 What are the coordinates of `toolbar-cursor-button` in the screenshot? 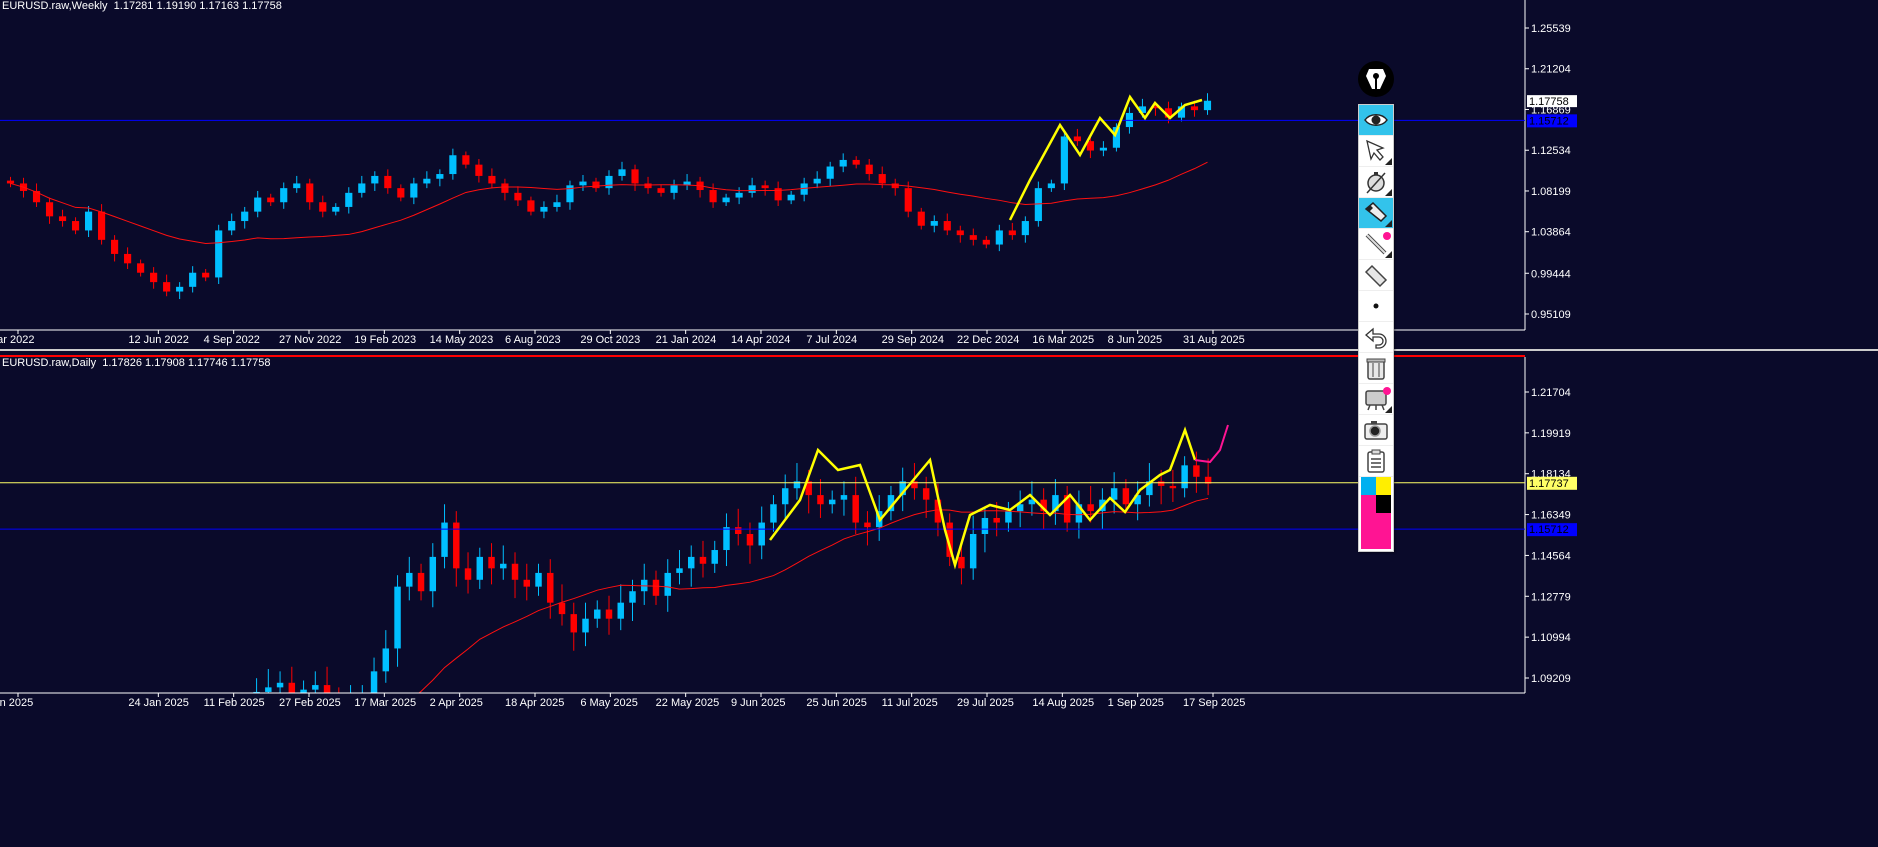 It's located at (1376, 151).